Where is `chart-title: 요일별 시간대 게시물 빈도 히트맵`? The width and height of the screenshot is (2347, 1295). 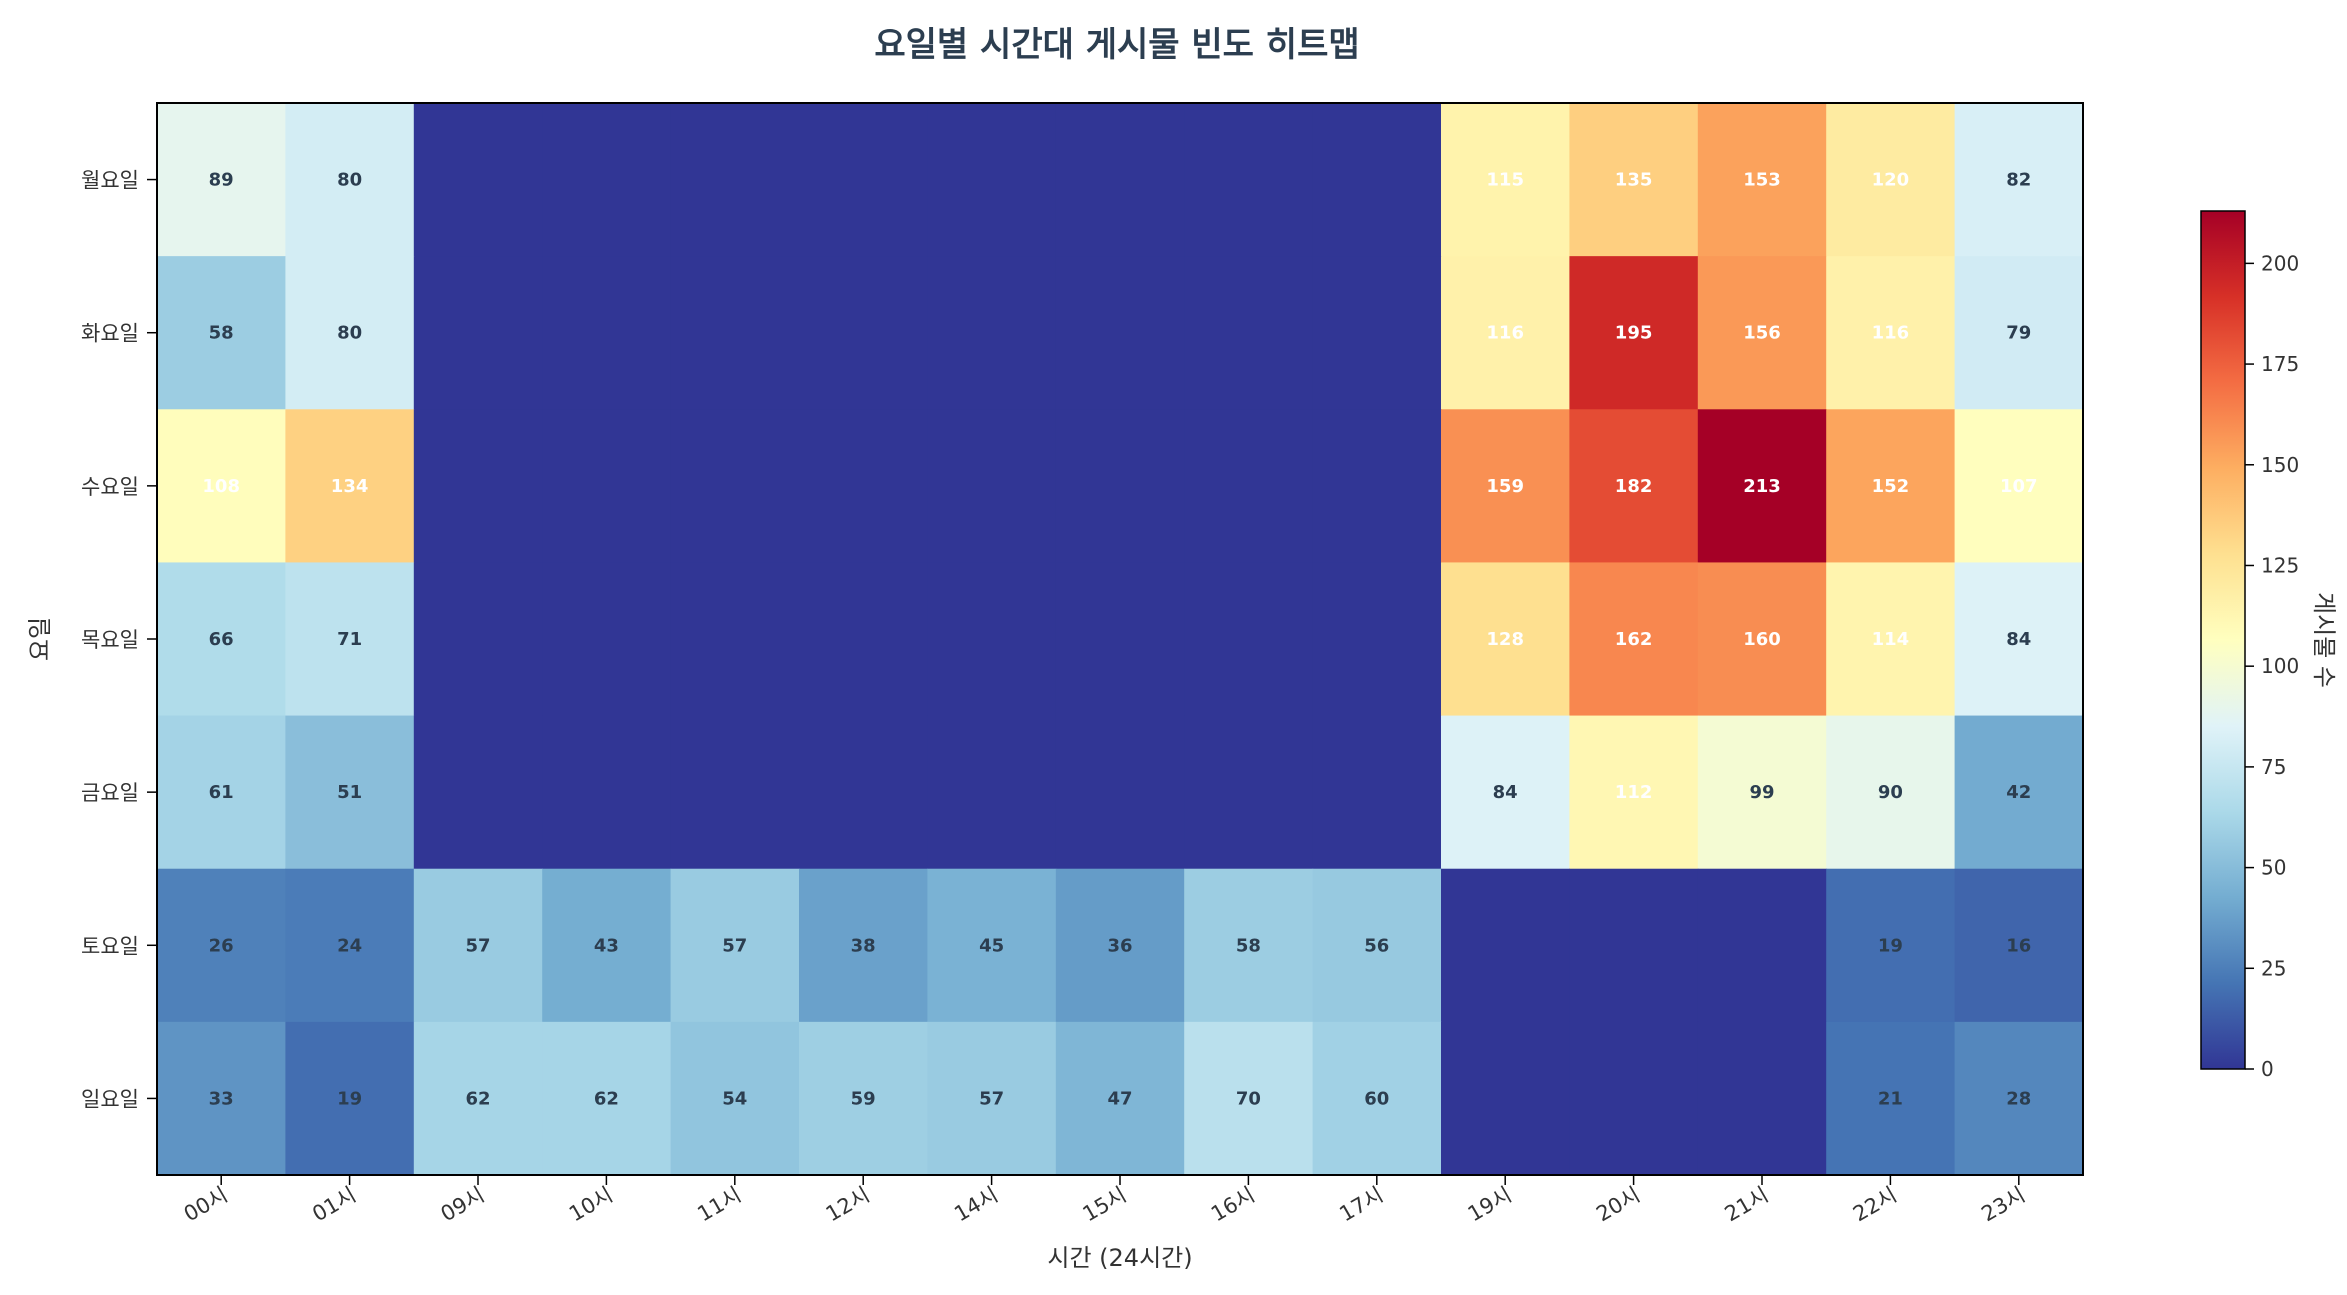 chart-title: 요일별 시간대 게시물 빈도 히트맵 is located at coordinates (1116, 45).